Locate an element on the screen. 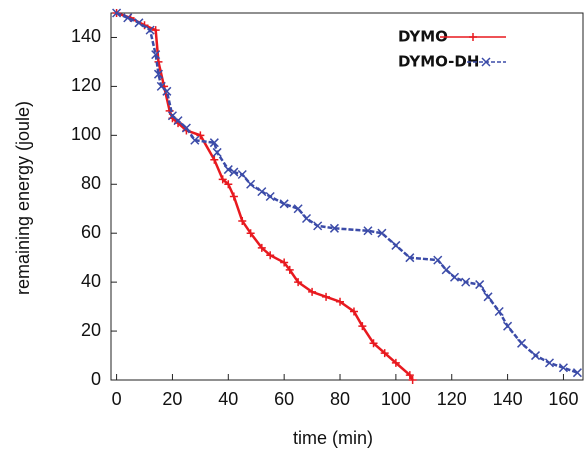 The width and height of the screenshot is (585, 452). legend-label: DYMO is located at coordinates (423, 37).